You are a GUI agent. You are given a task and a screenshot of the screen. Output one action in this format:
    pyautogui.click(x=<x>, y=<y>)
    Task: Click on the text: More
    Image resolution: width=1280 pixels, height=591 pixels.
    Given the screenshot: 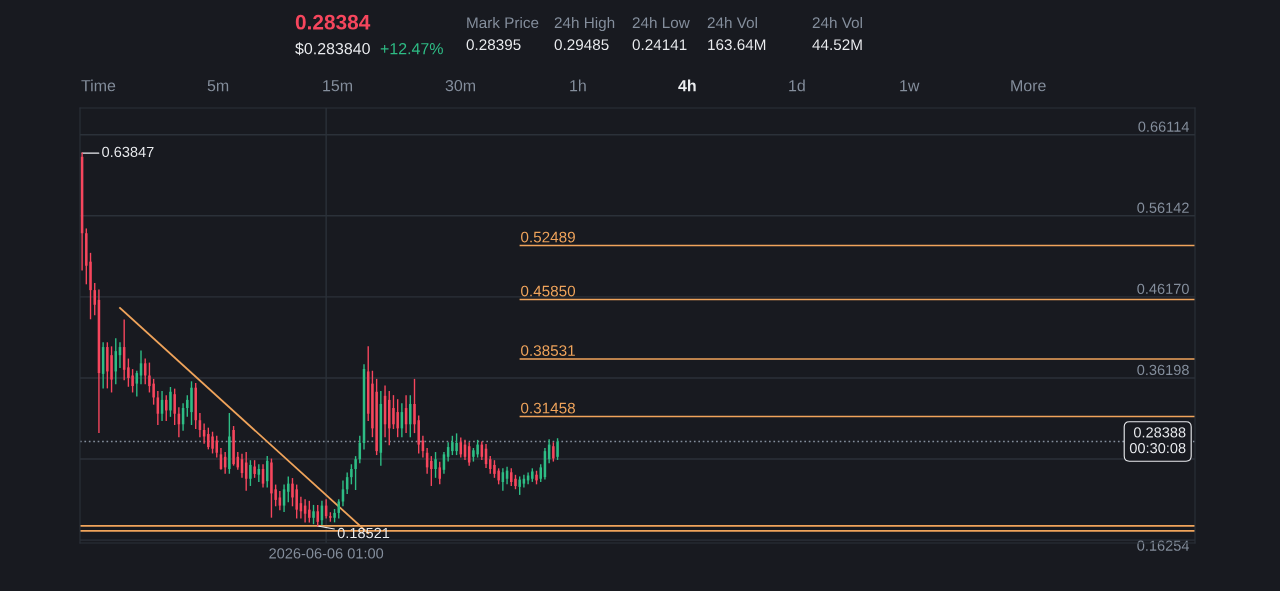 What is the action you would take?
    pyautogui.click(x=1028, y=86)
    